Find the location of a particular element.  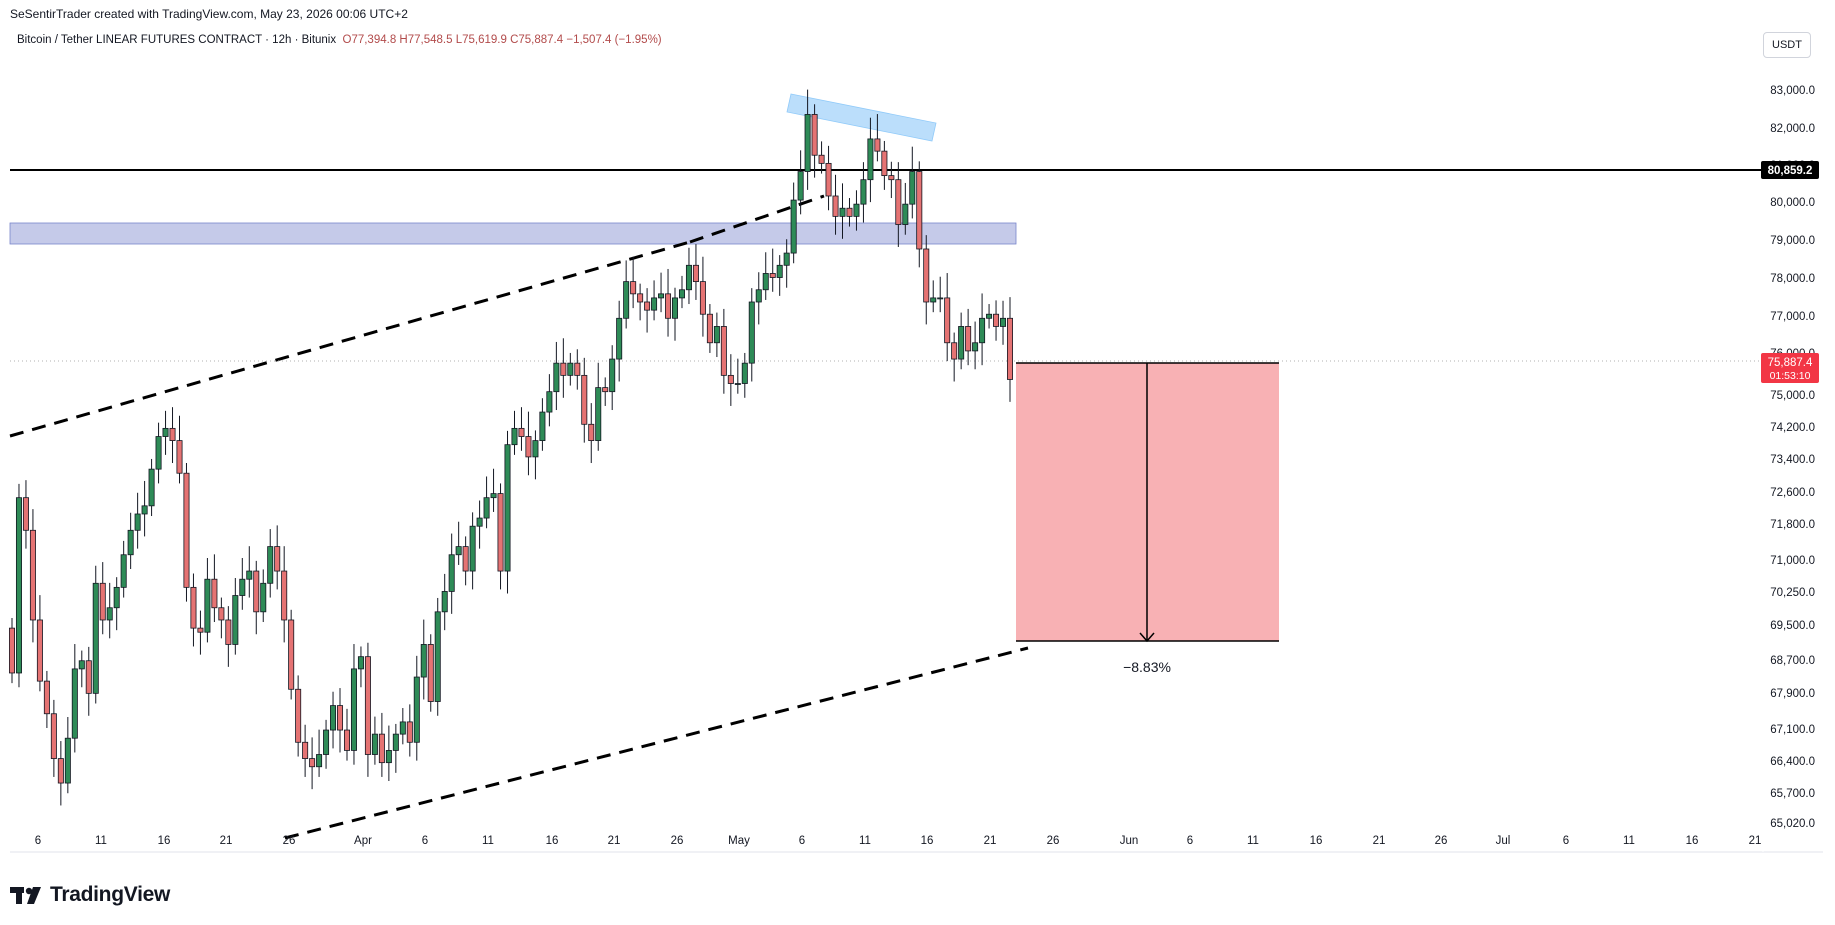

time-tick-label: Apr is located at coordinates (363, 841).